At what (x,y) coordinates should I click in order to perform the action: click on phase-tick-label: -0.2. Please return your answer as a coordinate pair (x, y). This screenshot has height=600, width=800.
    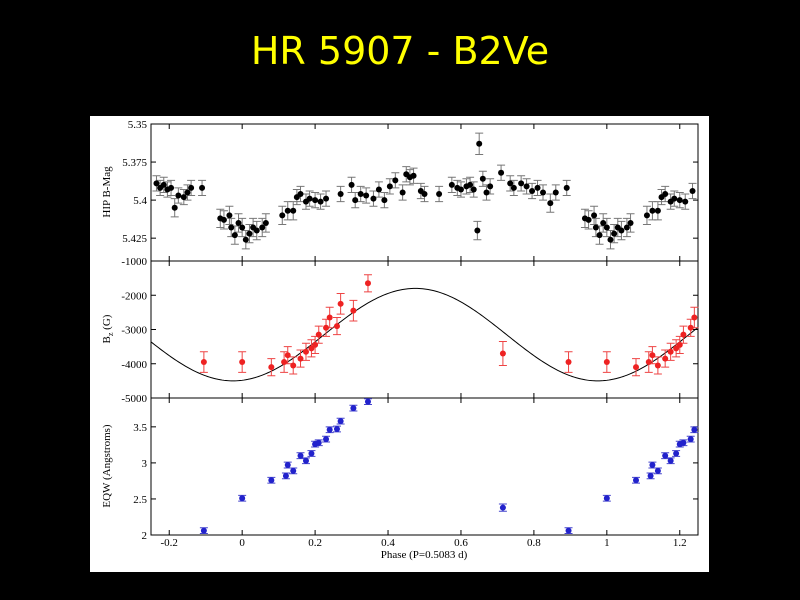
    Looking at the image, I should click on (169, 543).